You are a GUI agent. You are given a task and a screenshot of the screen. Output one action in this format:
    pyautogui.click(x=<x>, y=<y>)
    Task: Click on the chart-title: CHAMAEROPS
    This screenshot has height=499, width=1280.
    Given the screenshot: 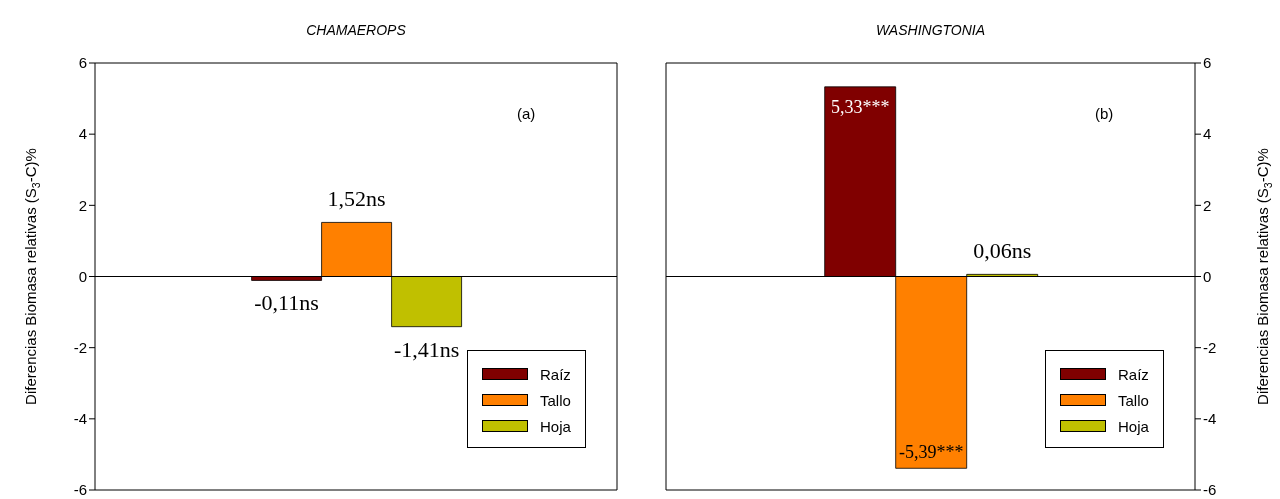 What is the action you would take?
    pyautogui.click(x=356, y=30)
    